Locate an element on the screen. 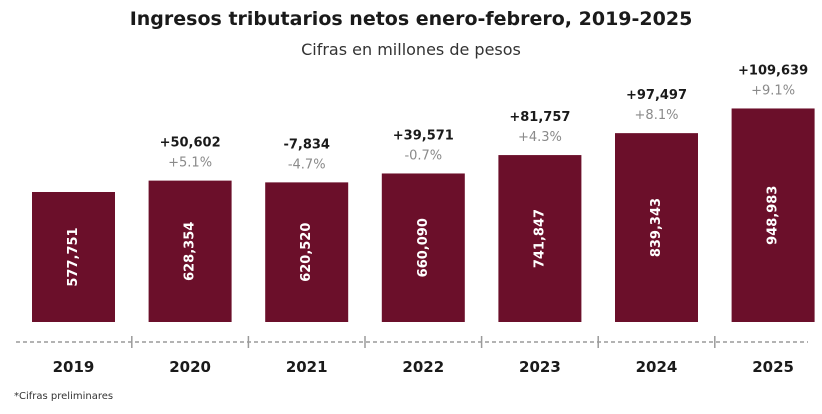  bar-2024 is located at coordinates (656, 227).